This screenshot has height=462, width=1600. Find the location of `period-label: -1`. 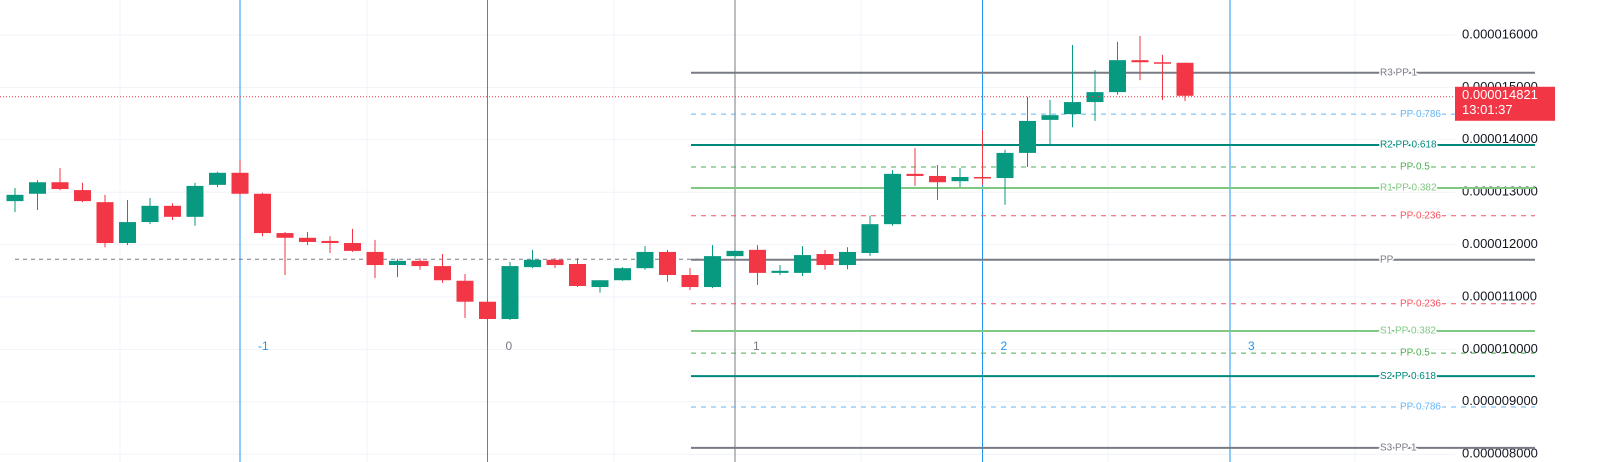

period-label: -1 is located at coordinates (263, 346).